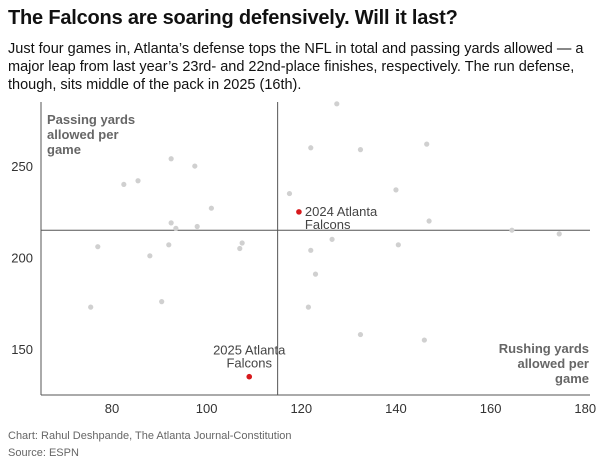  I want to click on x-axis-title: Rushing yards, so click(544, 348).